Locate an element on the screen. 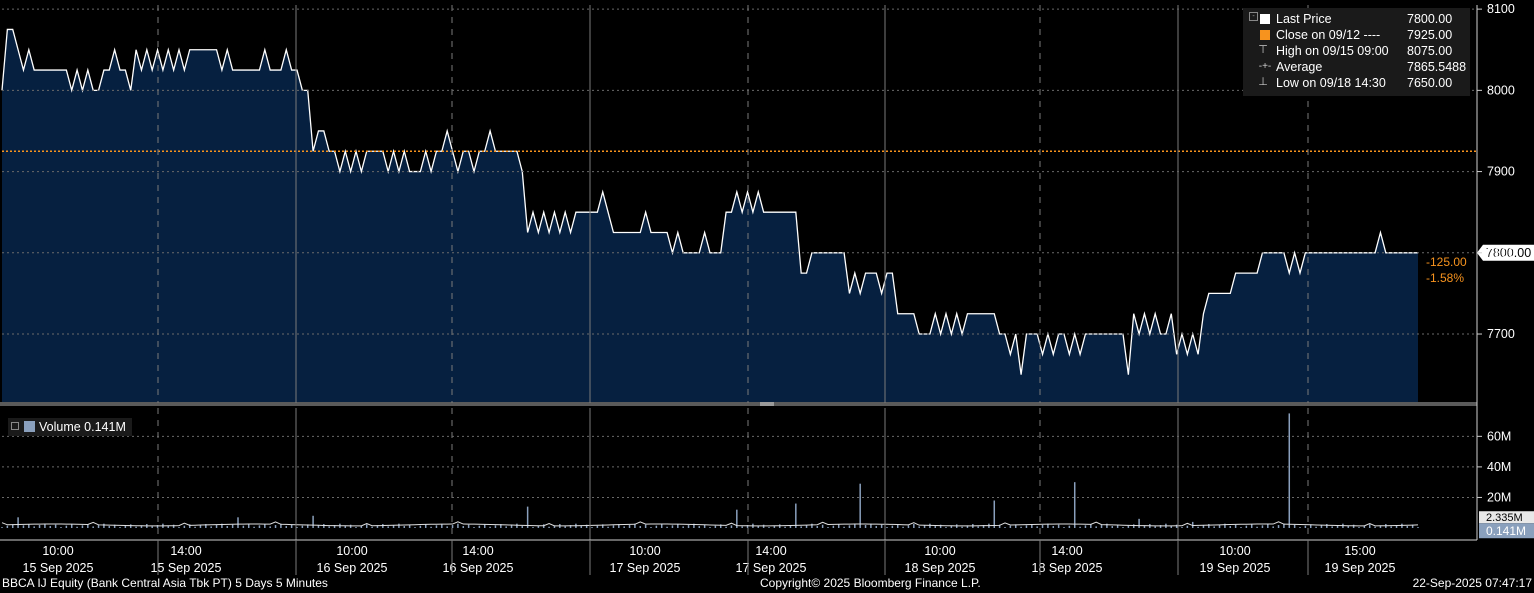  last-price-tag is located at coordinates (1505, 252).